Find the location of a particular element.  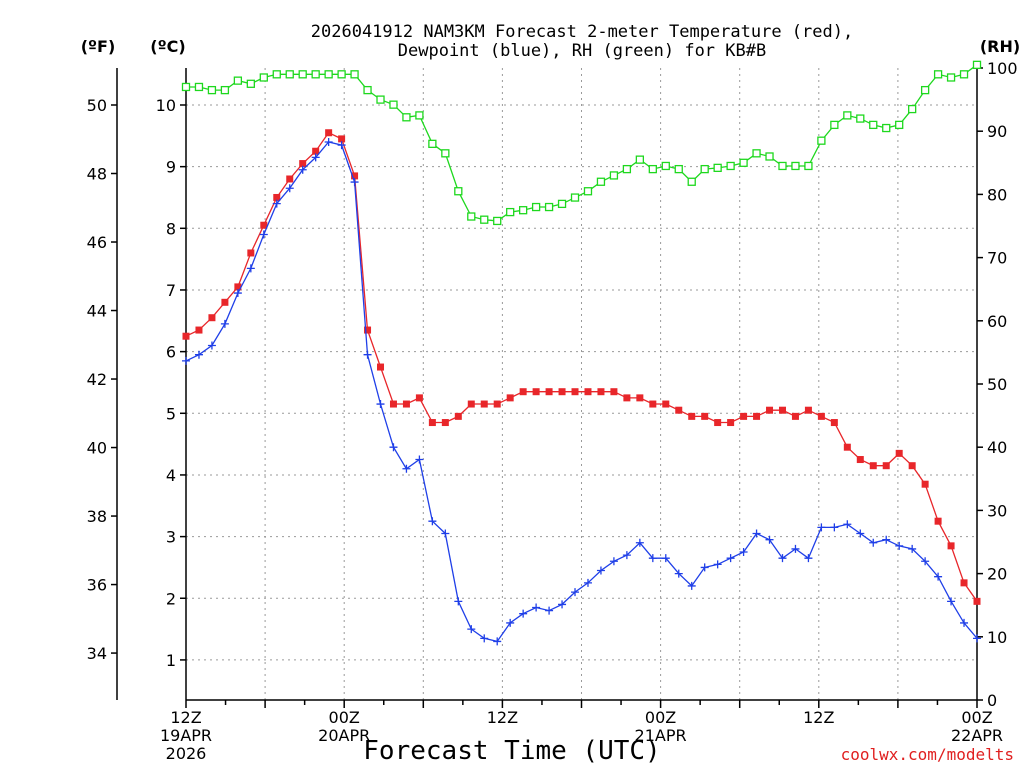

x-axis-label: Forecast Time (UTC) is located at coordinates (511, 751).